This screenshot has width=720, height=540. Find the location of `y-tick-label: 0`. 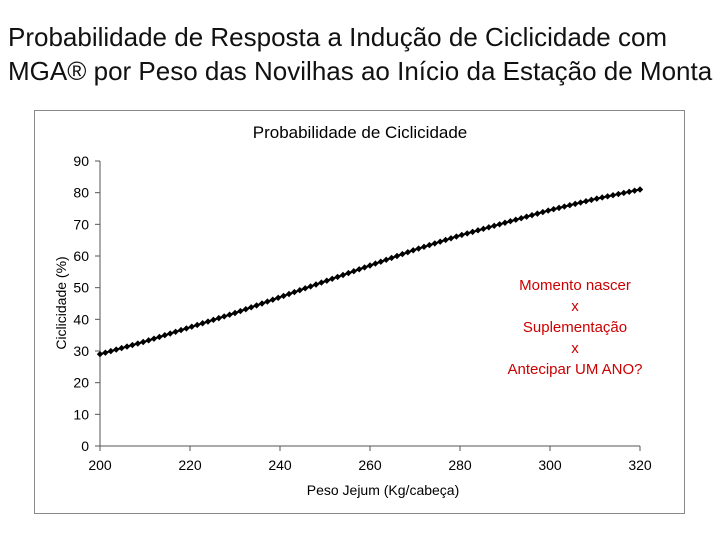

y-tick-label: 0 is located at coordinates (85, 446).